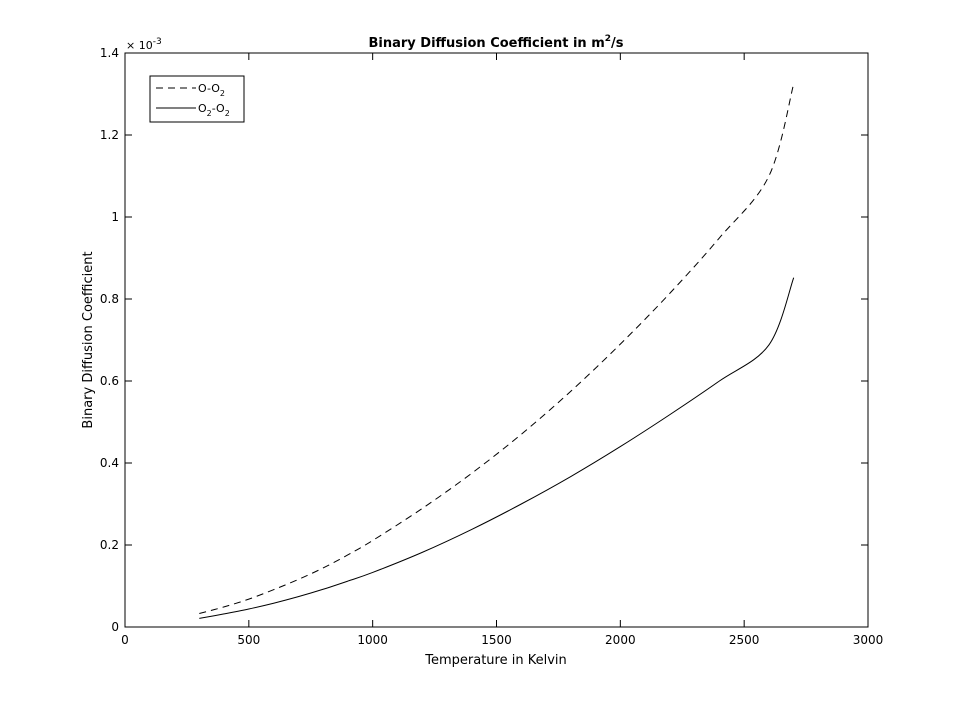 Image resolution: width=958 pixels, height=708 pixels. Describe the element at coordinates (214, 110) in the screenshot. I see `legend-label: O2-O2` at that location.